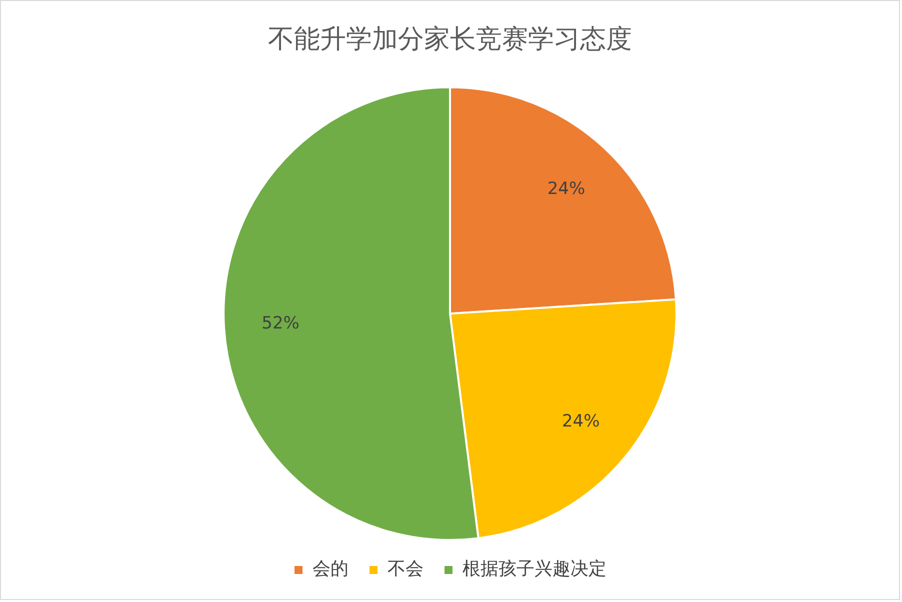 The height and width of the screenshot is (602, 902). What do you see at coordinates (450, 39) in the screenshot?
I see `chart-title: 不能升学加分家长竞赛学习态度` at bounding box center [450, 39].